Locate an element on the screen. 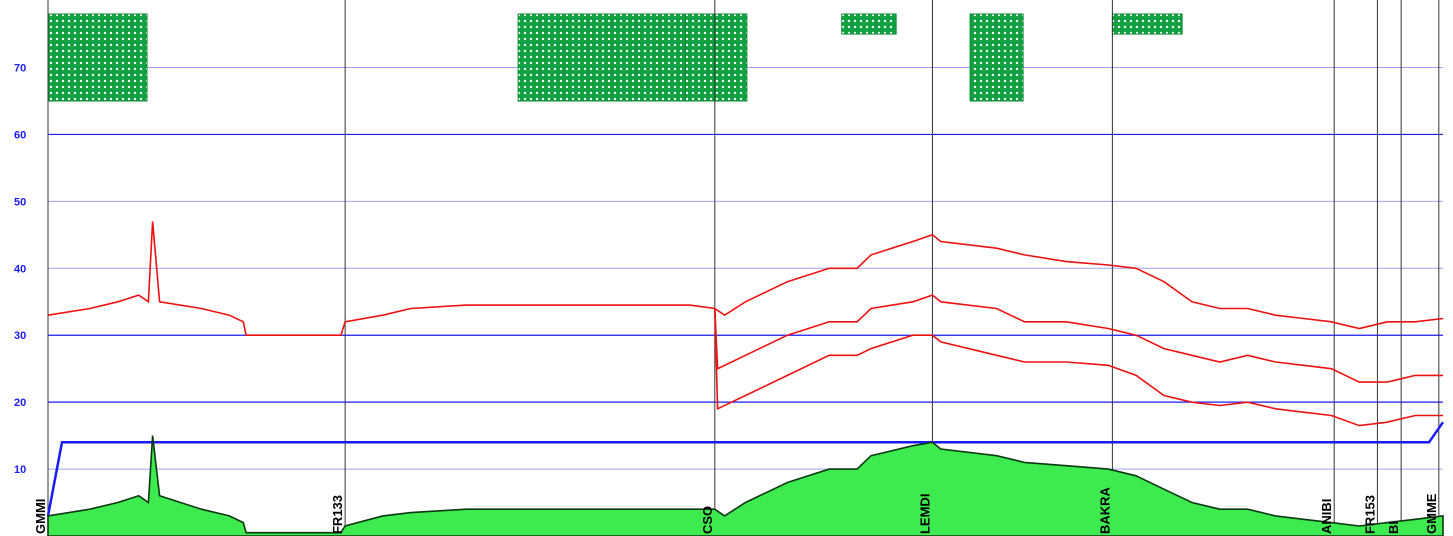  waypoint-label: ANIBI is located at coordinates (1326, 516).